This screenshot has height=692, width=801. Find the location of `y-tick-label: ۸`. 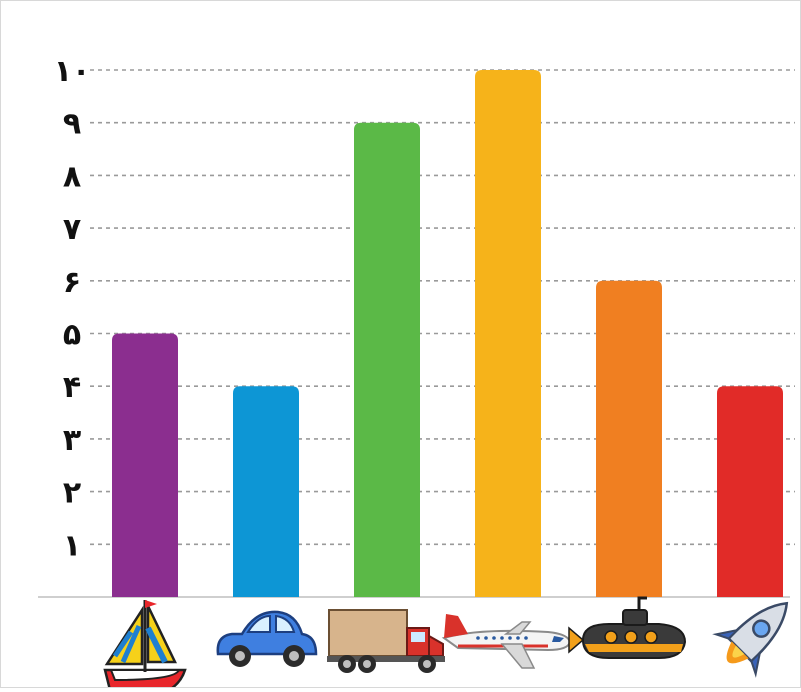

y-tick-label: ۸ is located at coordinates (72, 176).